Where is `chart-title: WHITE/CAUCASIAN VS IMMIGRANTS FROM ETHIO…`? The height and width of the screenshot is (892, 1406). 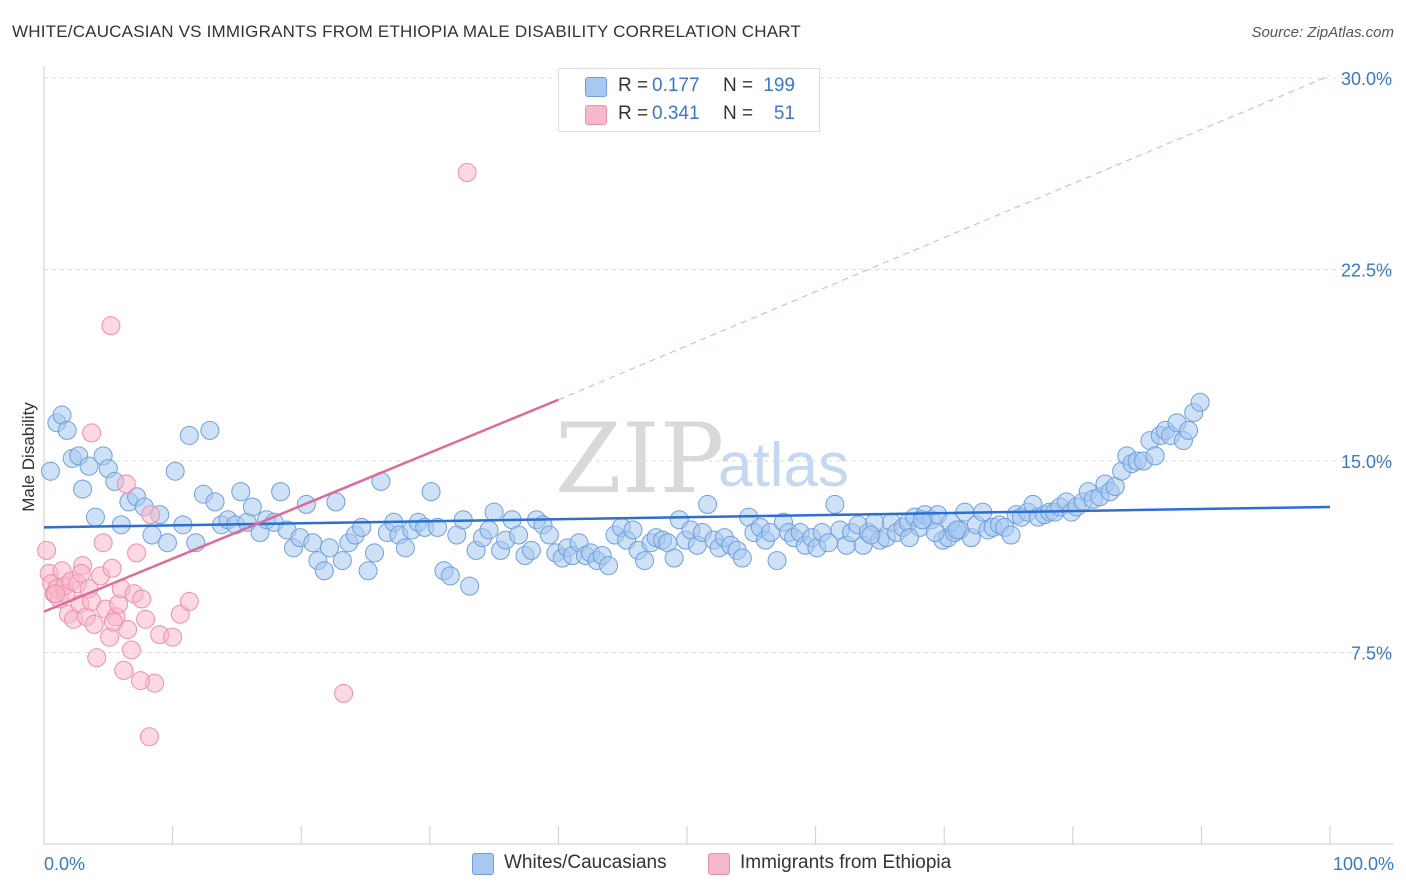
chart-title: WHITE/CAUCASIAN VS IMMIGRANTS FROM ETHIO… is located at coordinates (407, 31).